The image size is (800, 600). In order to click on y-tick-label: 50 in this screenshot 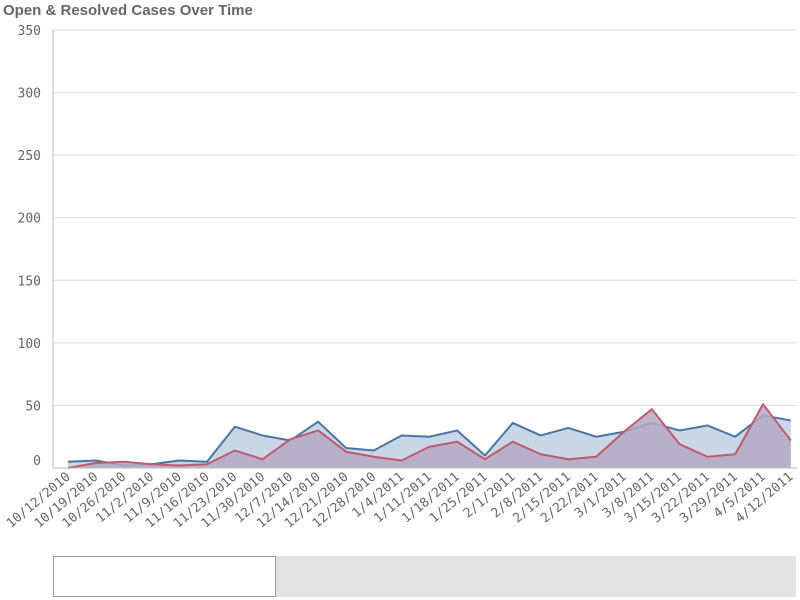, I will do `click(33, 406)`.